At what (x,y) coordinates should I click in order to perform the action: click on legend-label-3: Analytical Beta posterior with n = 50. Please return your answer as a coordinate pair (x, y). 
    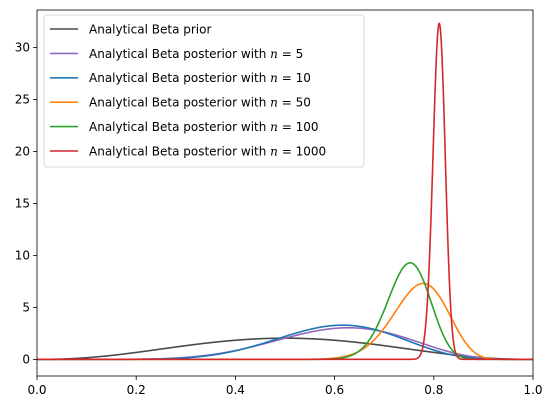
    Looking at the image, I should click on (200, 103).